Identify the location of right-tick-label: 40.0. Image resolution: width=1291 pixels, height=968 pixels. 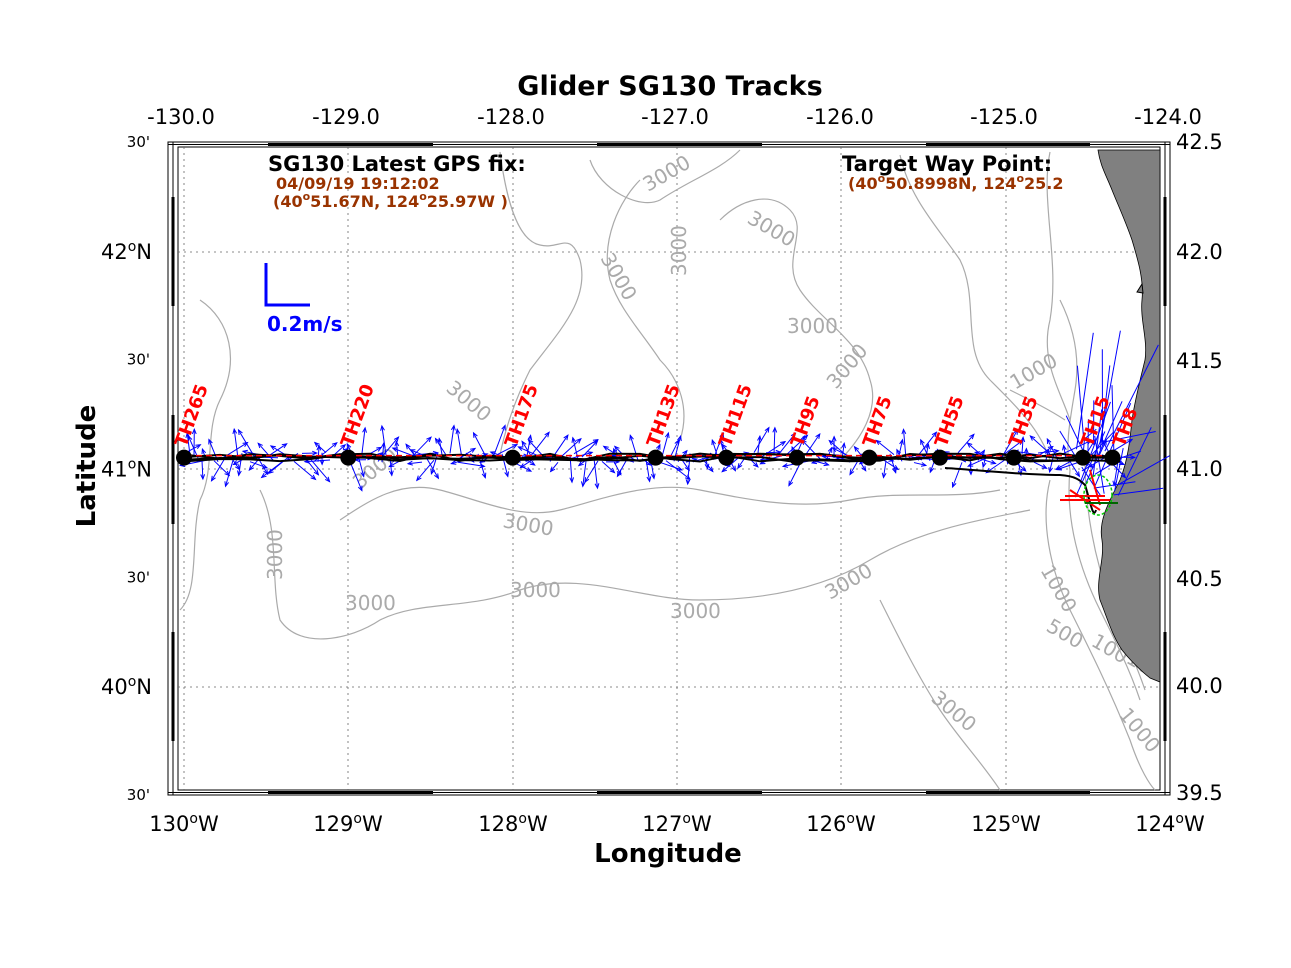
(1199, 686).